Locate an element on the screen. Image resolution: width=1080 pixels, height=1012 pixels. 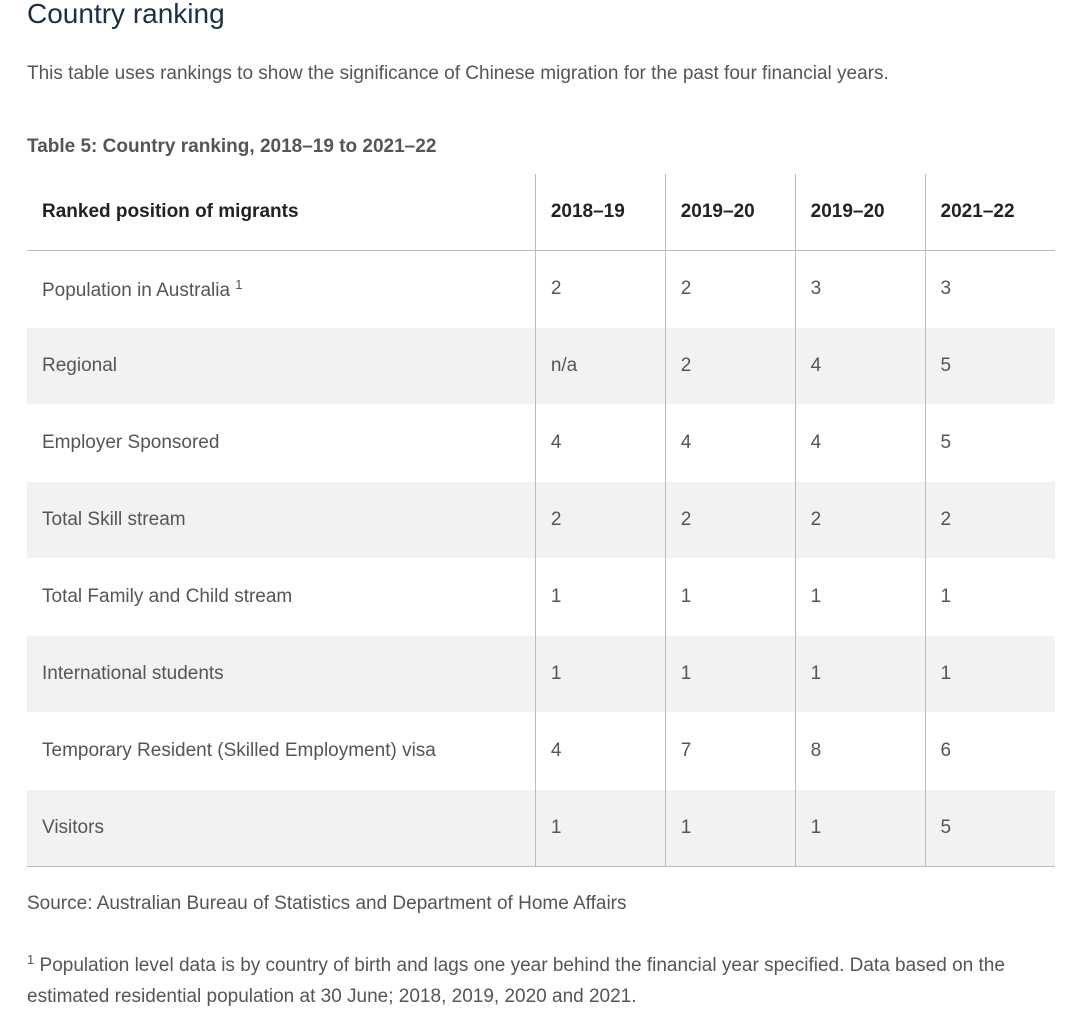
table-row: Visitors 1 1 1 5 is located at coordinates (541, 828).